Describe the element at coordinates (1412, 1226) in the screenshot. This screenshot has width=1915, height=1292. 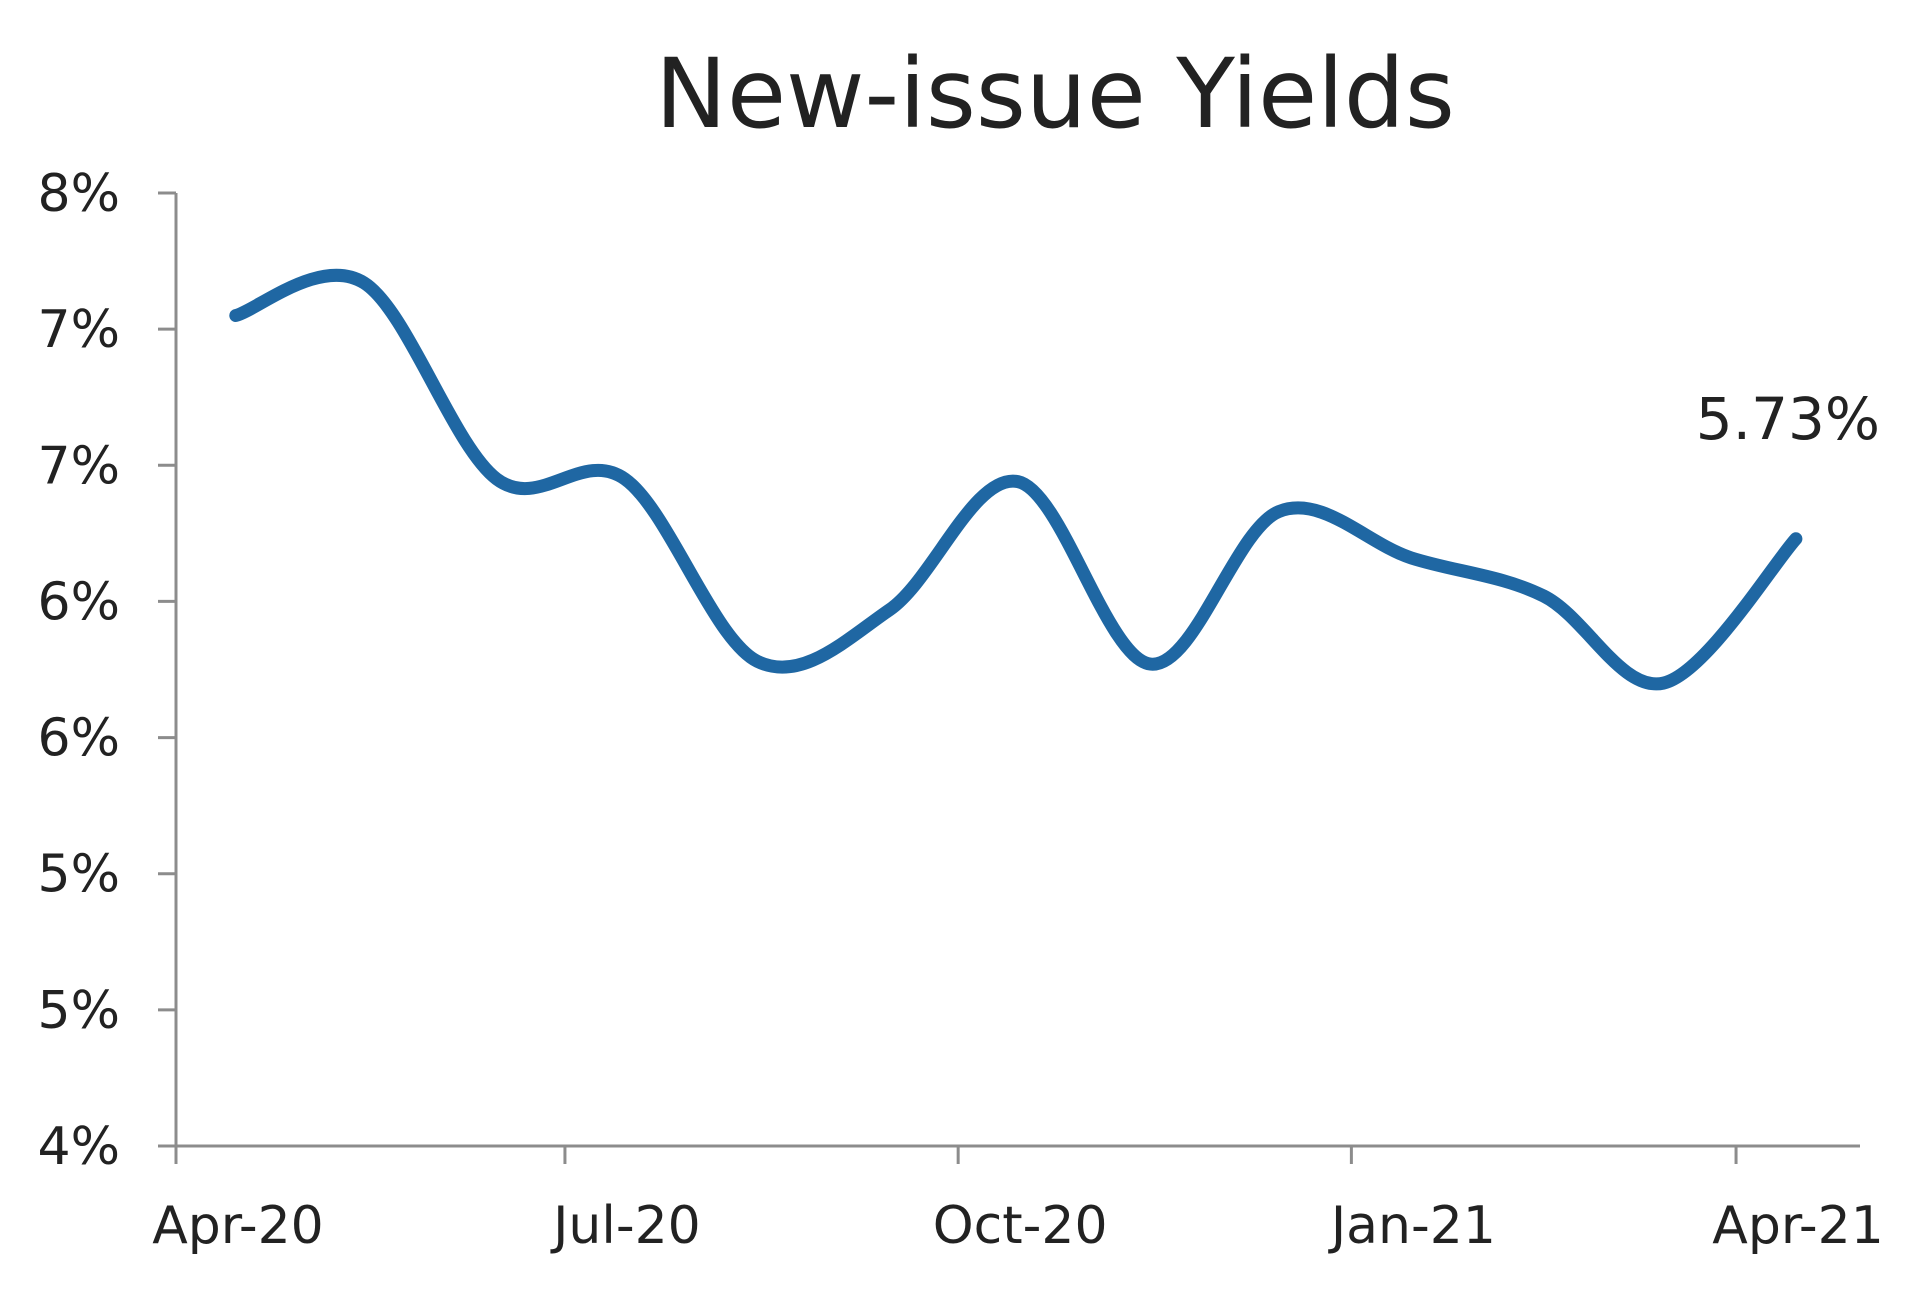
I see `x-tick-label: Jan-21` at that location.